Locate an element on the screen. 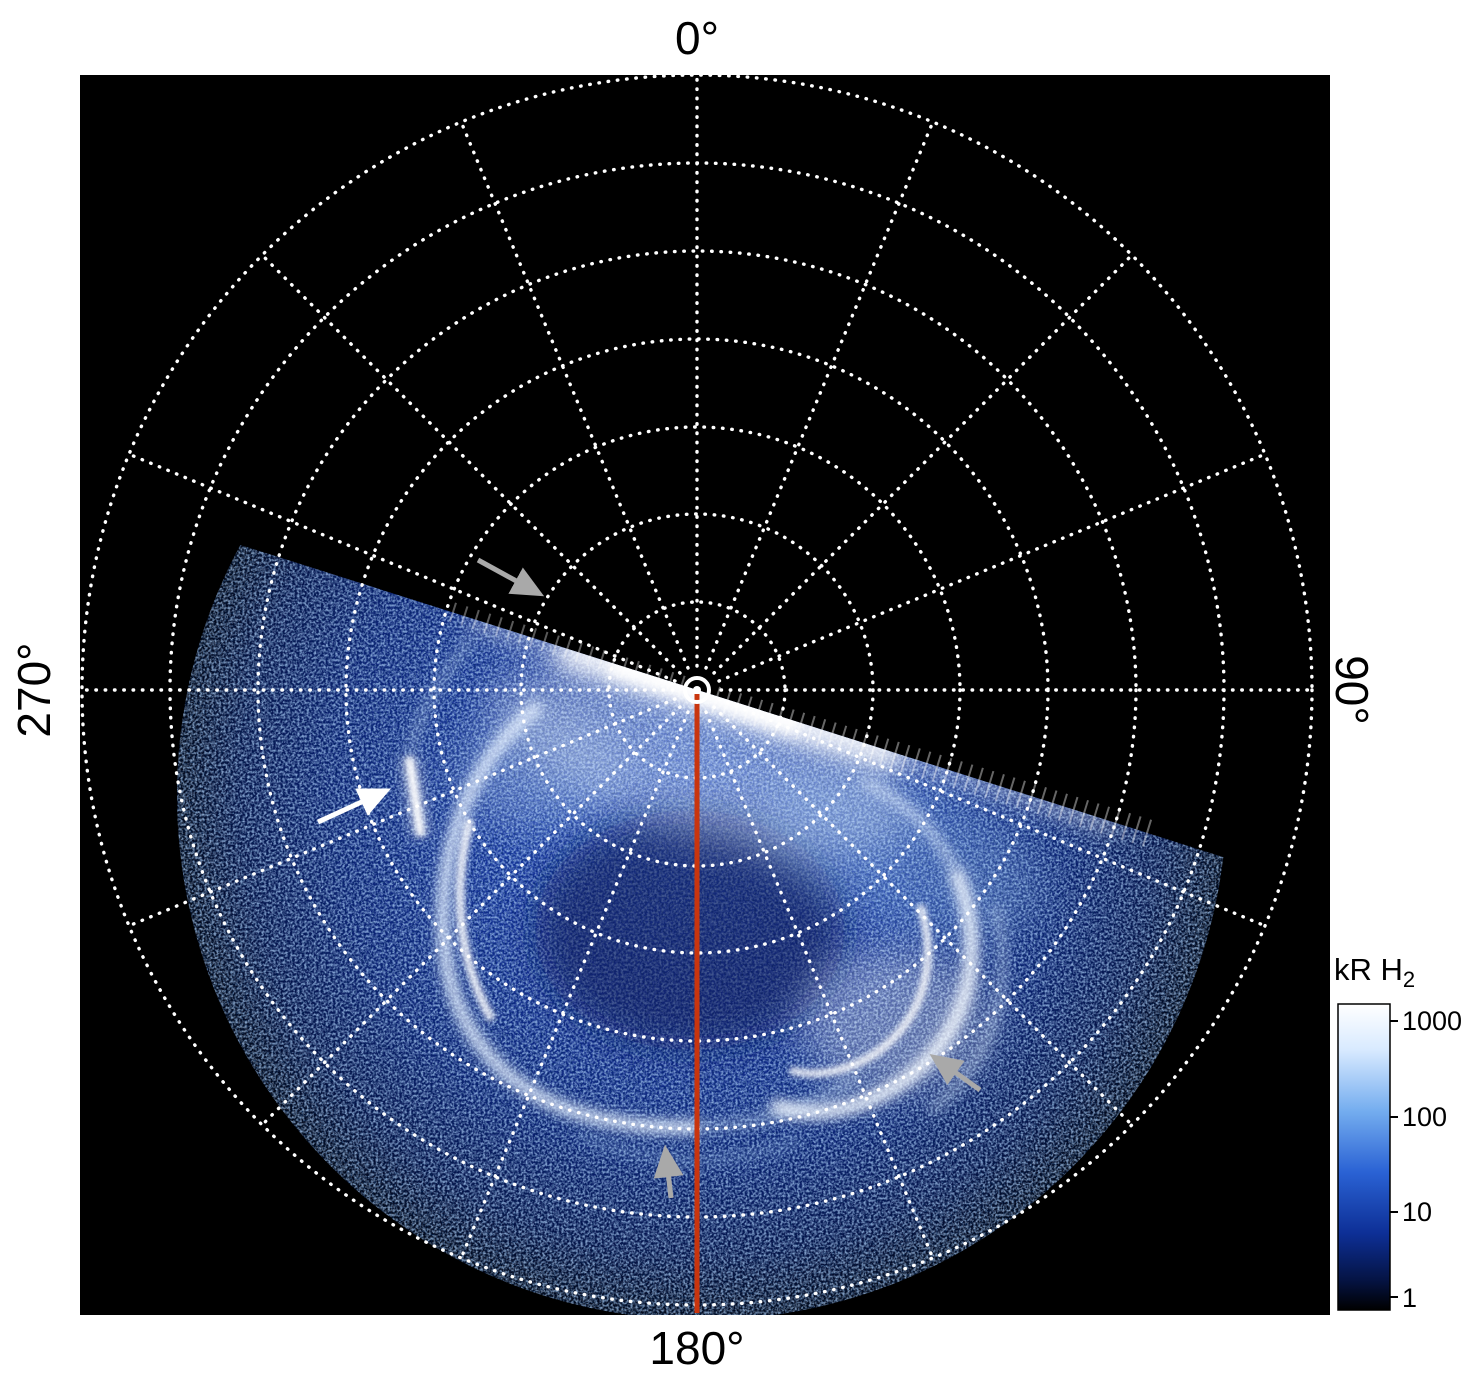 The image size is (1481, 1386). colorbar-title: kR H2 is located at coordinates (1374, 972).